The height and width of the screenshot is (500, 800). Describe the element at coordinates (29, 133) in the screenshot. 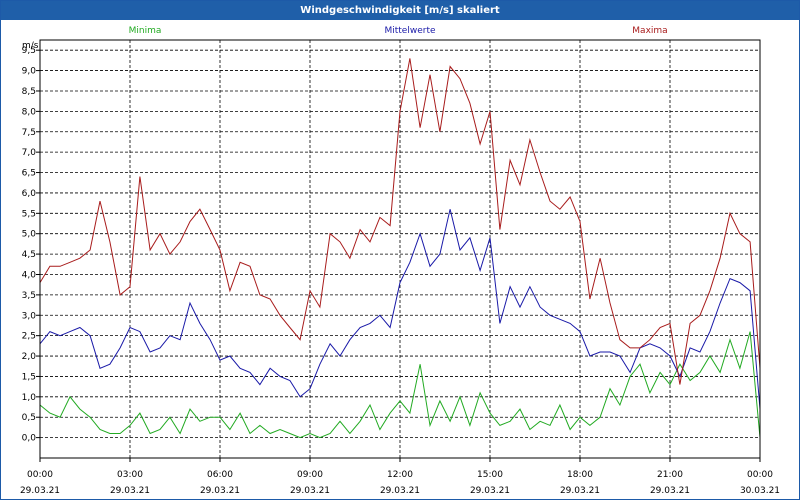

I see `y-tick-label: 7,5` at that location.